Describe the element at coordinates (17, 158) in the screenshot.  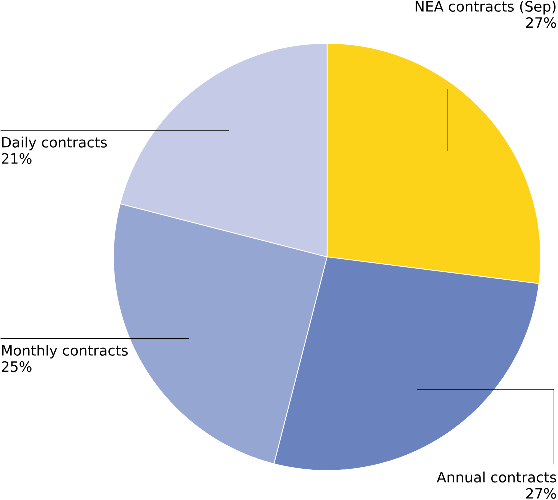
I see `data-label: 21%` at that location.